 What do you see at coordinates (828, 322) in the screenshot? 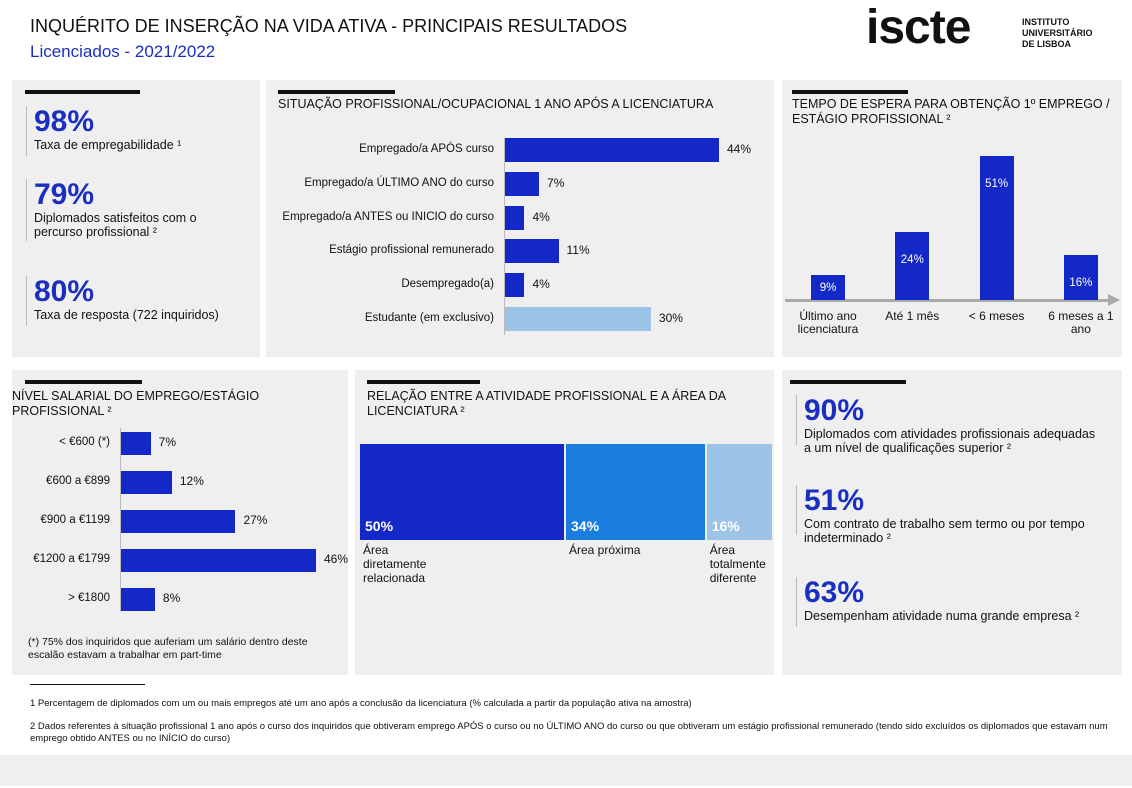
I see `category-label: Último ano licenciatura` at bounding box center [828, 322].